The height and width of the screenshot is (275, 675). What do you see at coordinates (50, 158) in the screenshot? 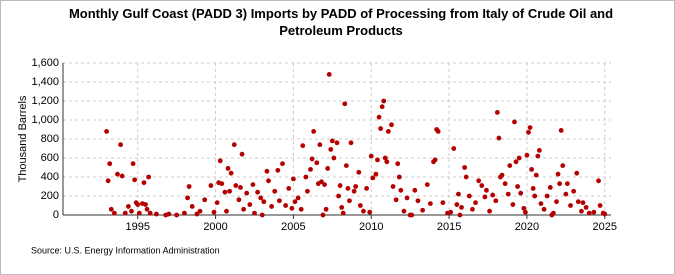
I see `y-tick-label: 600` at bounding box center [50, 158].